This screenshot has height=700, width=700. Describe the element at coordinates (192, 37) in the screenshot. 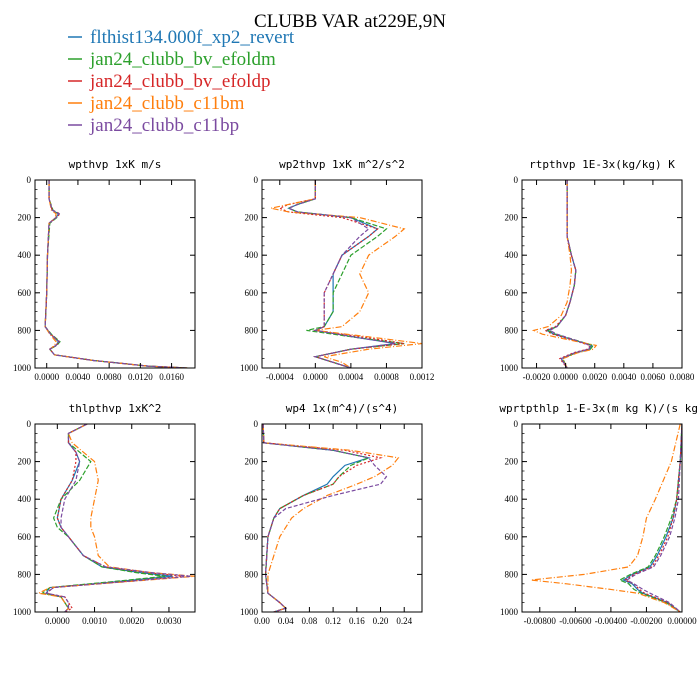

I see `legend-label-1: flthist134.000f_xp2_revert` at that location.